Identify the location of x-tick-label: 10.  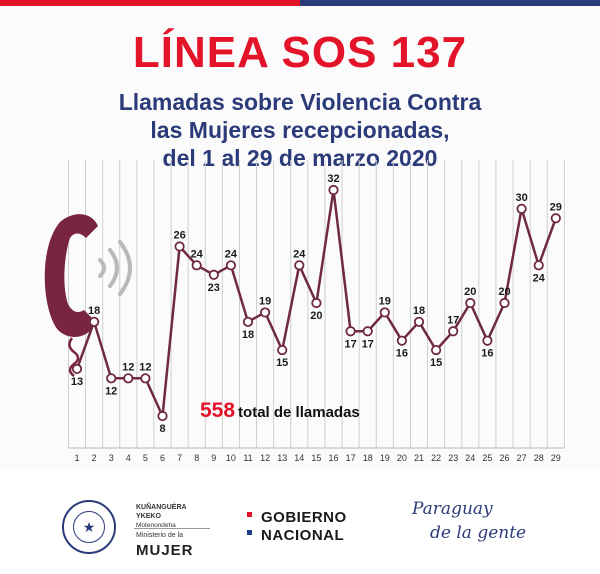
(231, 458).